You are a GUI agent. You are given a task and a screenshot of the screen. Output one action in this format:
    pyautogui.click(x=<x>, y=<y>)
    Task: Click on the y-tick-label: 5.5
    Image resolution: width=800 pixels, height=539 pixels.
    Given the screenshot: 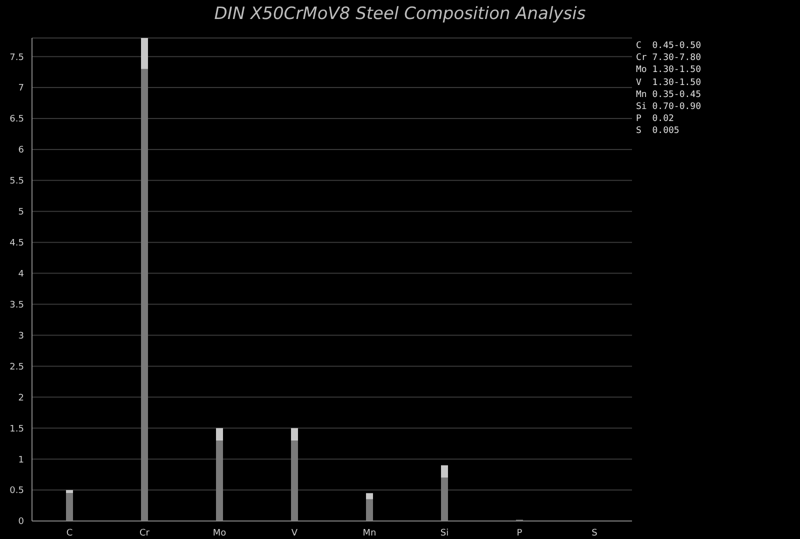 What is the action you would take?
    pyautogui.click(x=17, y=181)
    